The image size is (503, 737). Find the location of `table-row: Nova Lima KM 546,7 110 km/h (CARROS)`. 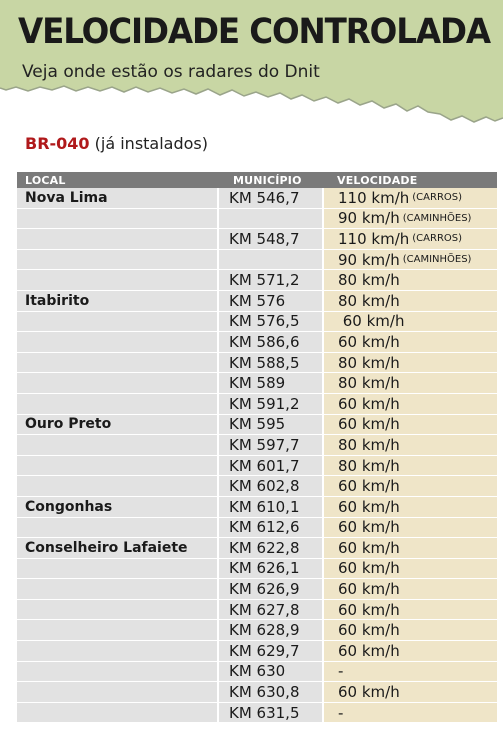

table-row: Nova Lima KM 546,7 110 km/h (CARROS) is located at coordinates (257, 198).